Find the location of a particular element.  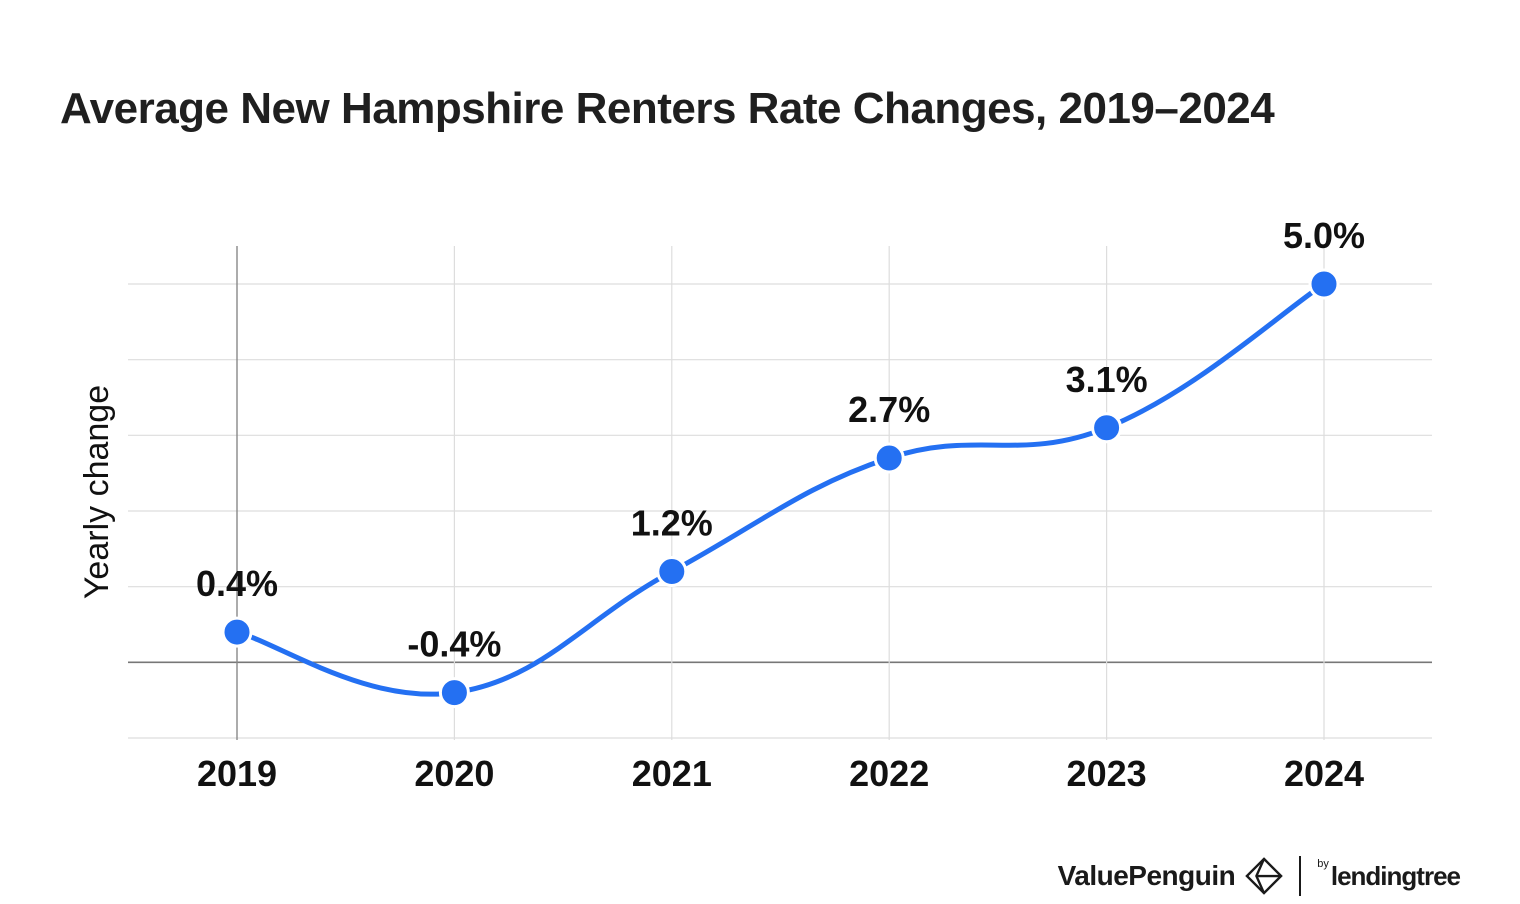

brand-name: ValuePenguin is located at coordinates (1146, 875).